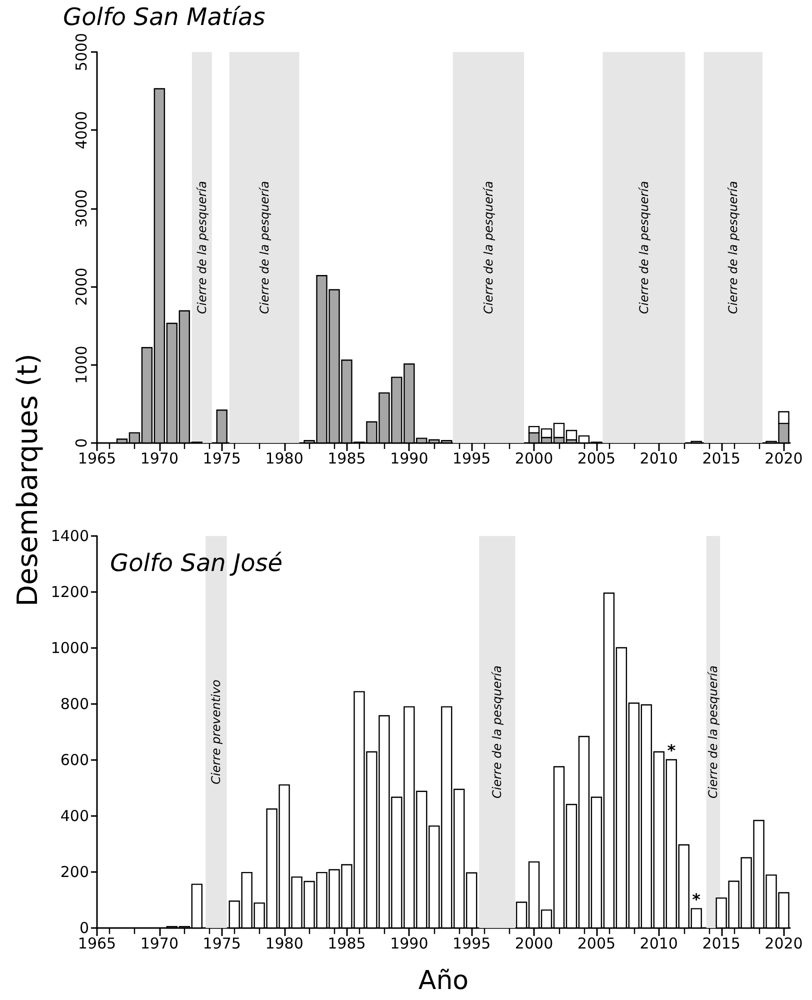 This screenshot has height=1000, width=812. What do you see at coordinates (69, 592) in the screenshot?
I see `y-tick-label: 1200` at bounding box center [69, 592].